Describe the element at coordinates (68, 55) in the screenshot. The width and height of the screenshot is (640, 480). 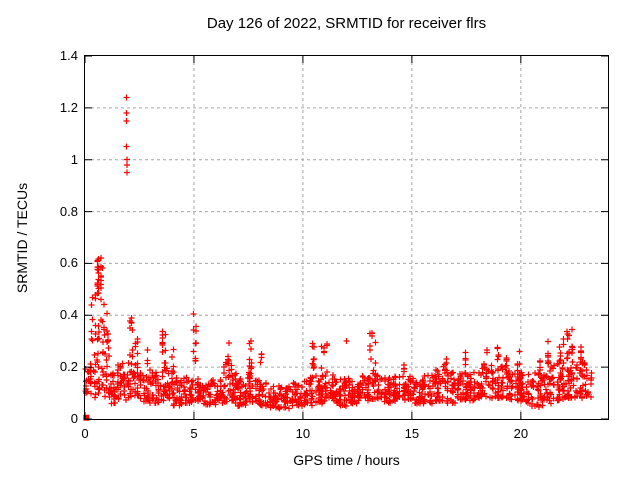
I see `y-tick-label: 1.4` at that location.